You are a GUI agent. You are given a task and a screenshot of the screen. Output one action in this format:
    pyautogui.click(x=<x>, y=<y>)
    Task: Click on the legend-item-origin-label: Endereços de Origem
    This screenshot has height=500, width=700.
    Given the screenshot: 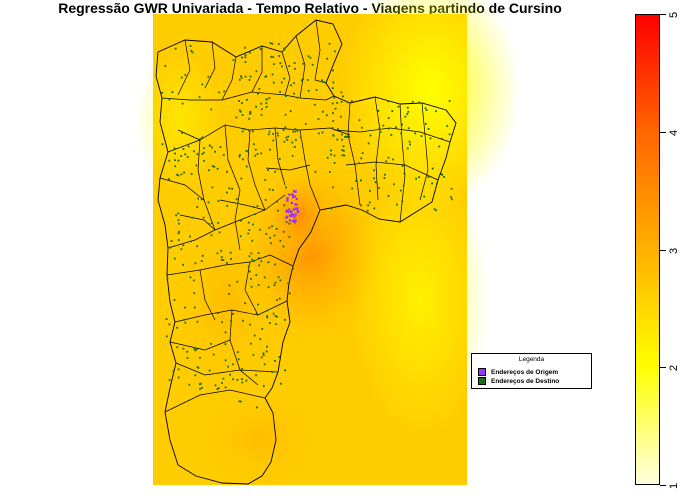 What is the action you would take?
    pyautogui.click(x=525, y=372)
    